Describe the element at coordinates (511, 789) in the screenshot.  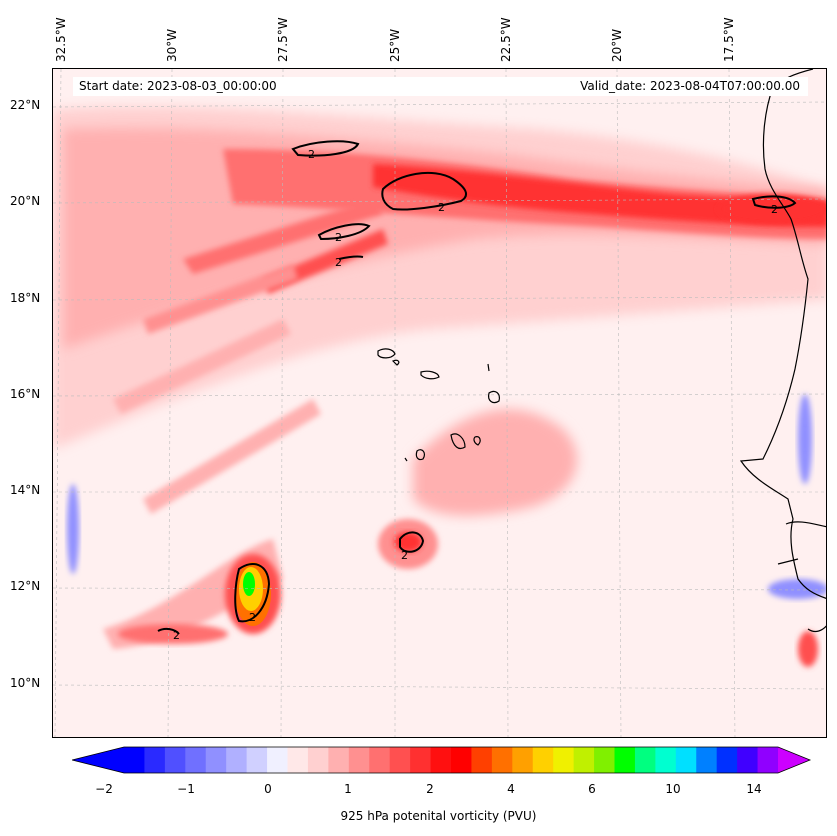
I see `cb-tick-5: 4` at that location.